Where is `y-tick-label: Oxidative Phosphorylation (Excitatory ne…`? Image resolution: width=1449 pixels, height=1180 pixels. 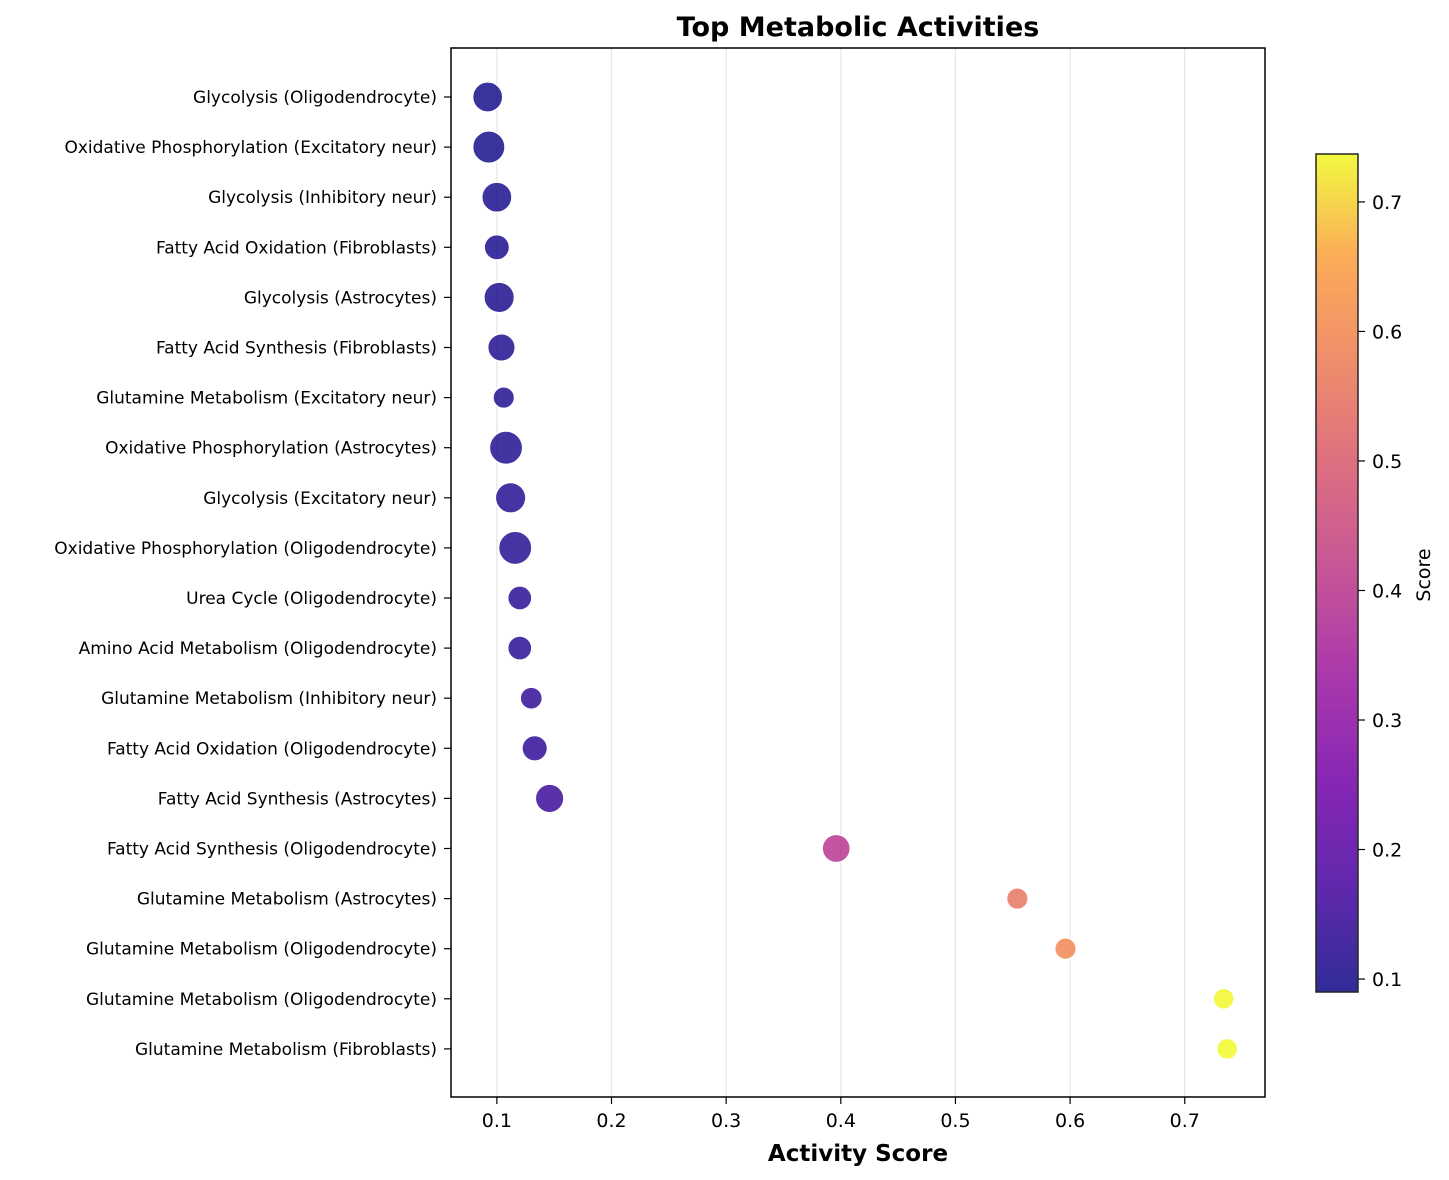 y-tick-label: Oxidative Phosphorylation (Excitatory ne… is located at coordinates (250, 148).